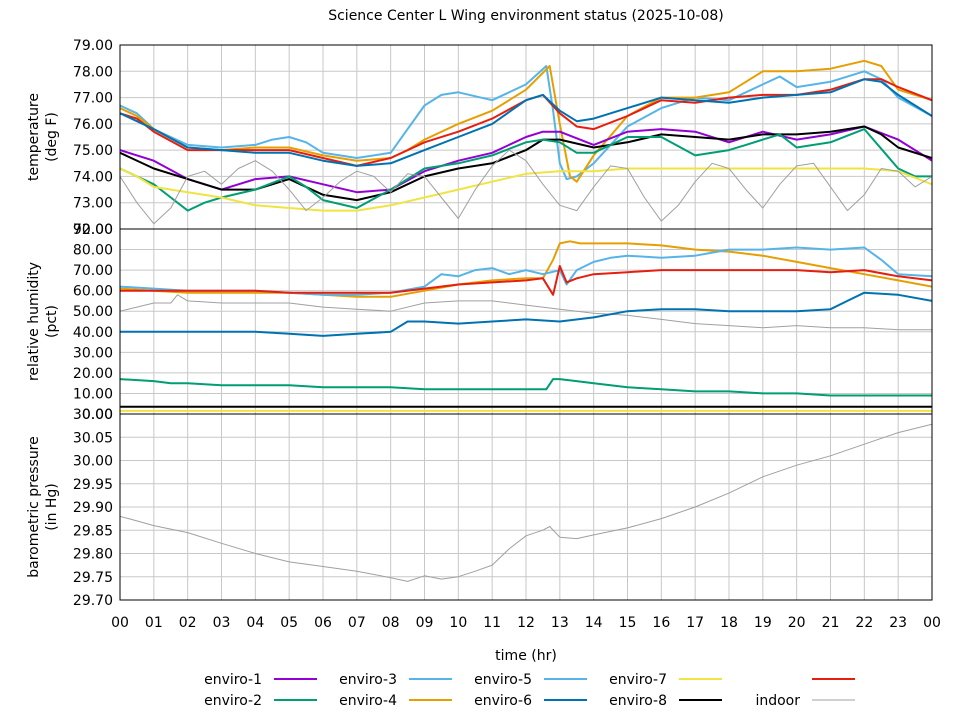  Describe the element at coordinates (93, 46) in the screenshot. I see `y-tick-label: 79.00` at that location.